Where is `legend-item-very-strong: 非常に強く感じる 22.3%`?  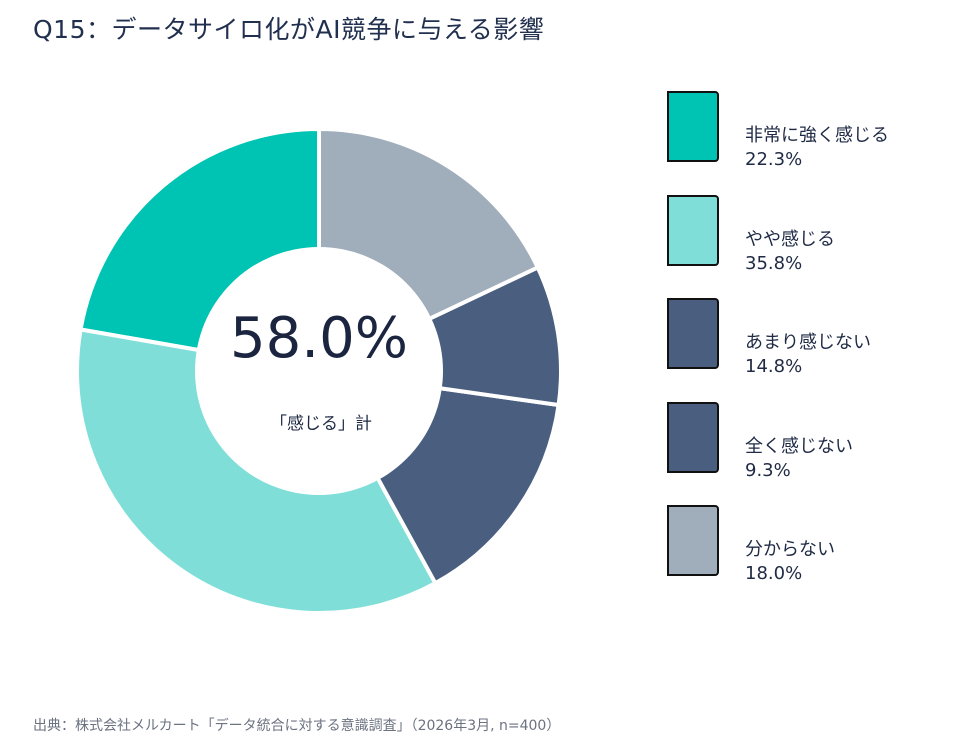
legend-item-very-strong: 非常に強く感じる 22.3% is located at coordinates (812, 143).